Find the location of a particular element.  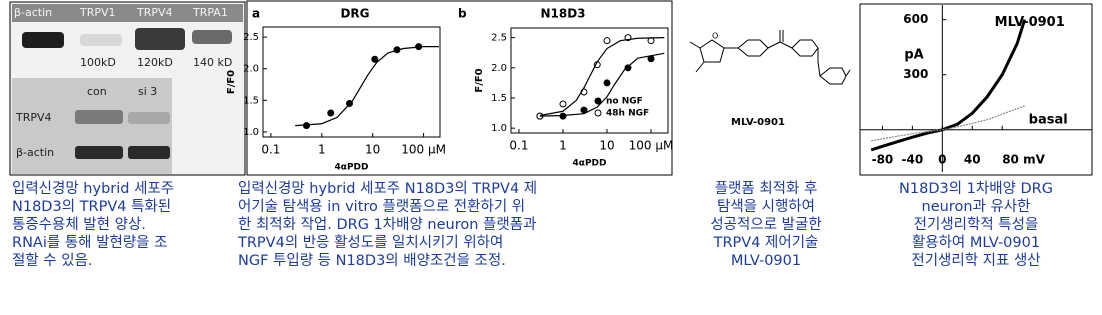

legend-label: 48h NGF is located at coordinates (627, 114).